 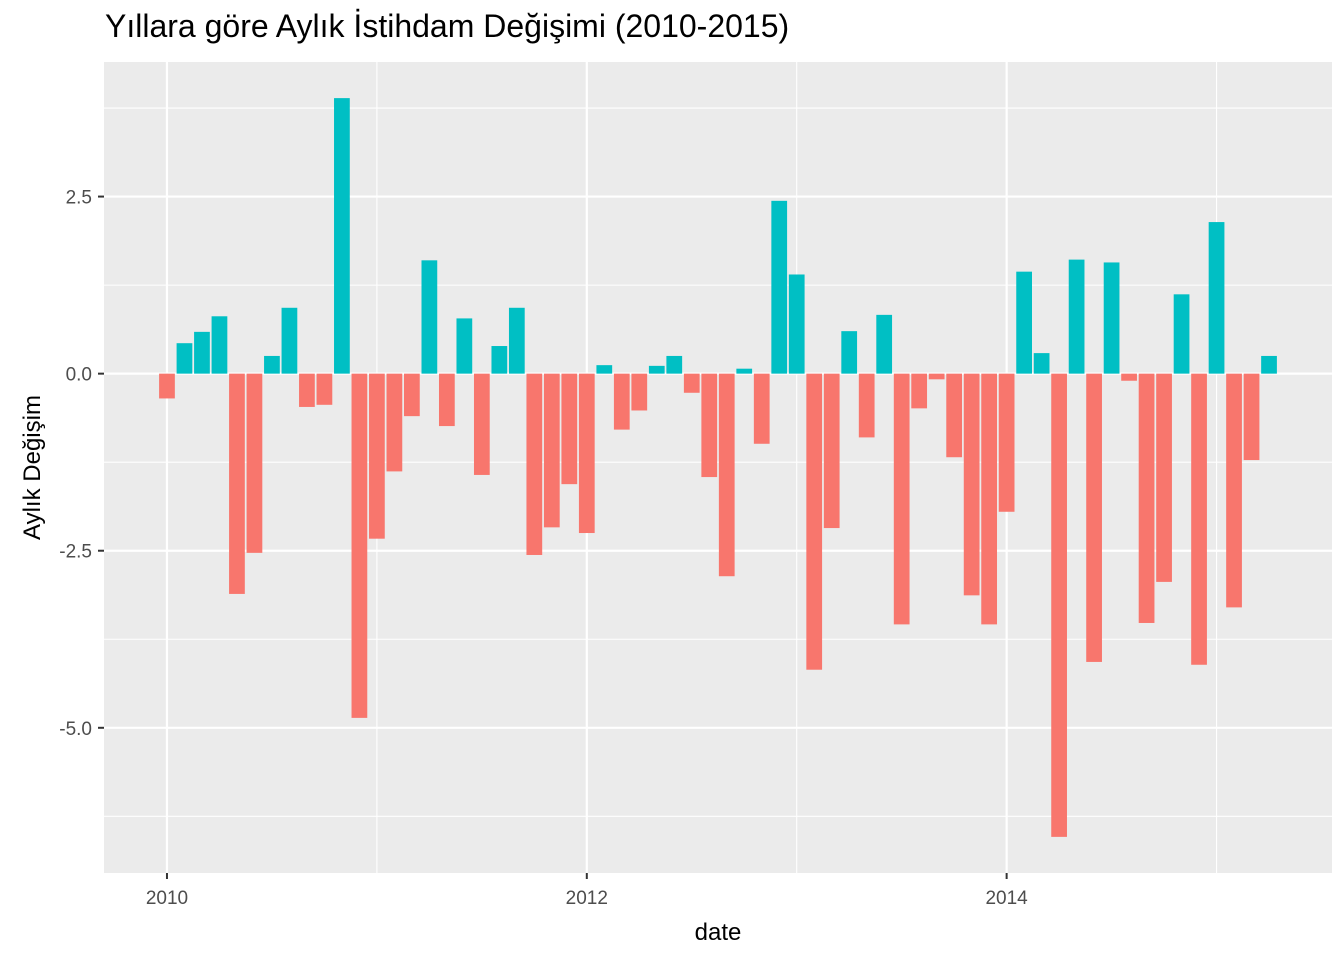 I want to click on y-axis: 2.5 0.0 -2.5 -5.0, so click(x=81, y=464).